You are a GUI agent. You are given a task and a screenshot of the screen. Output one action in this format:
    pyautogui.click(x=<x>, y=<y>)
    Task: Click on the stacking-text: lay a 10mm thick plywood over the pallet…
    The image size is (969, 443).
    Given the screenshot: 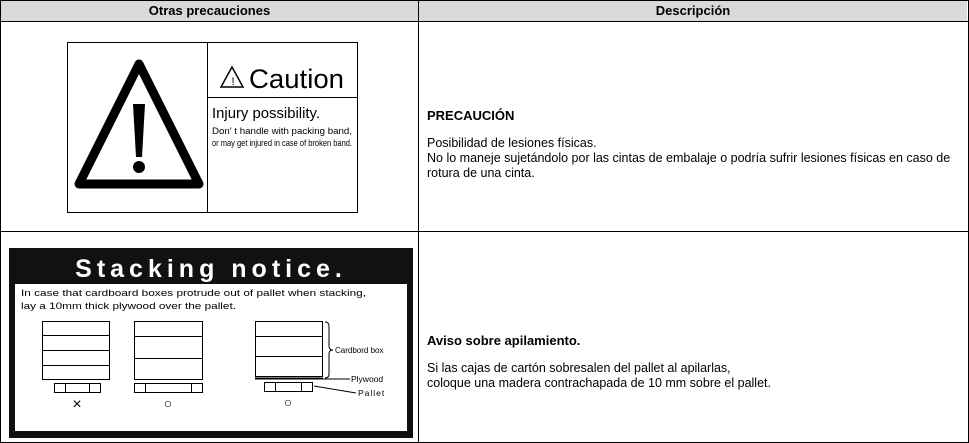 What is the action you would take?
    pyautogui.click(x=128, y=306)
    